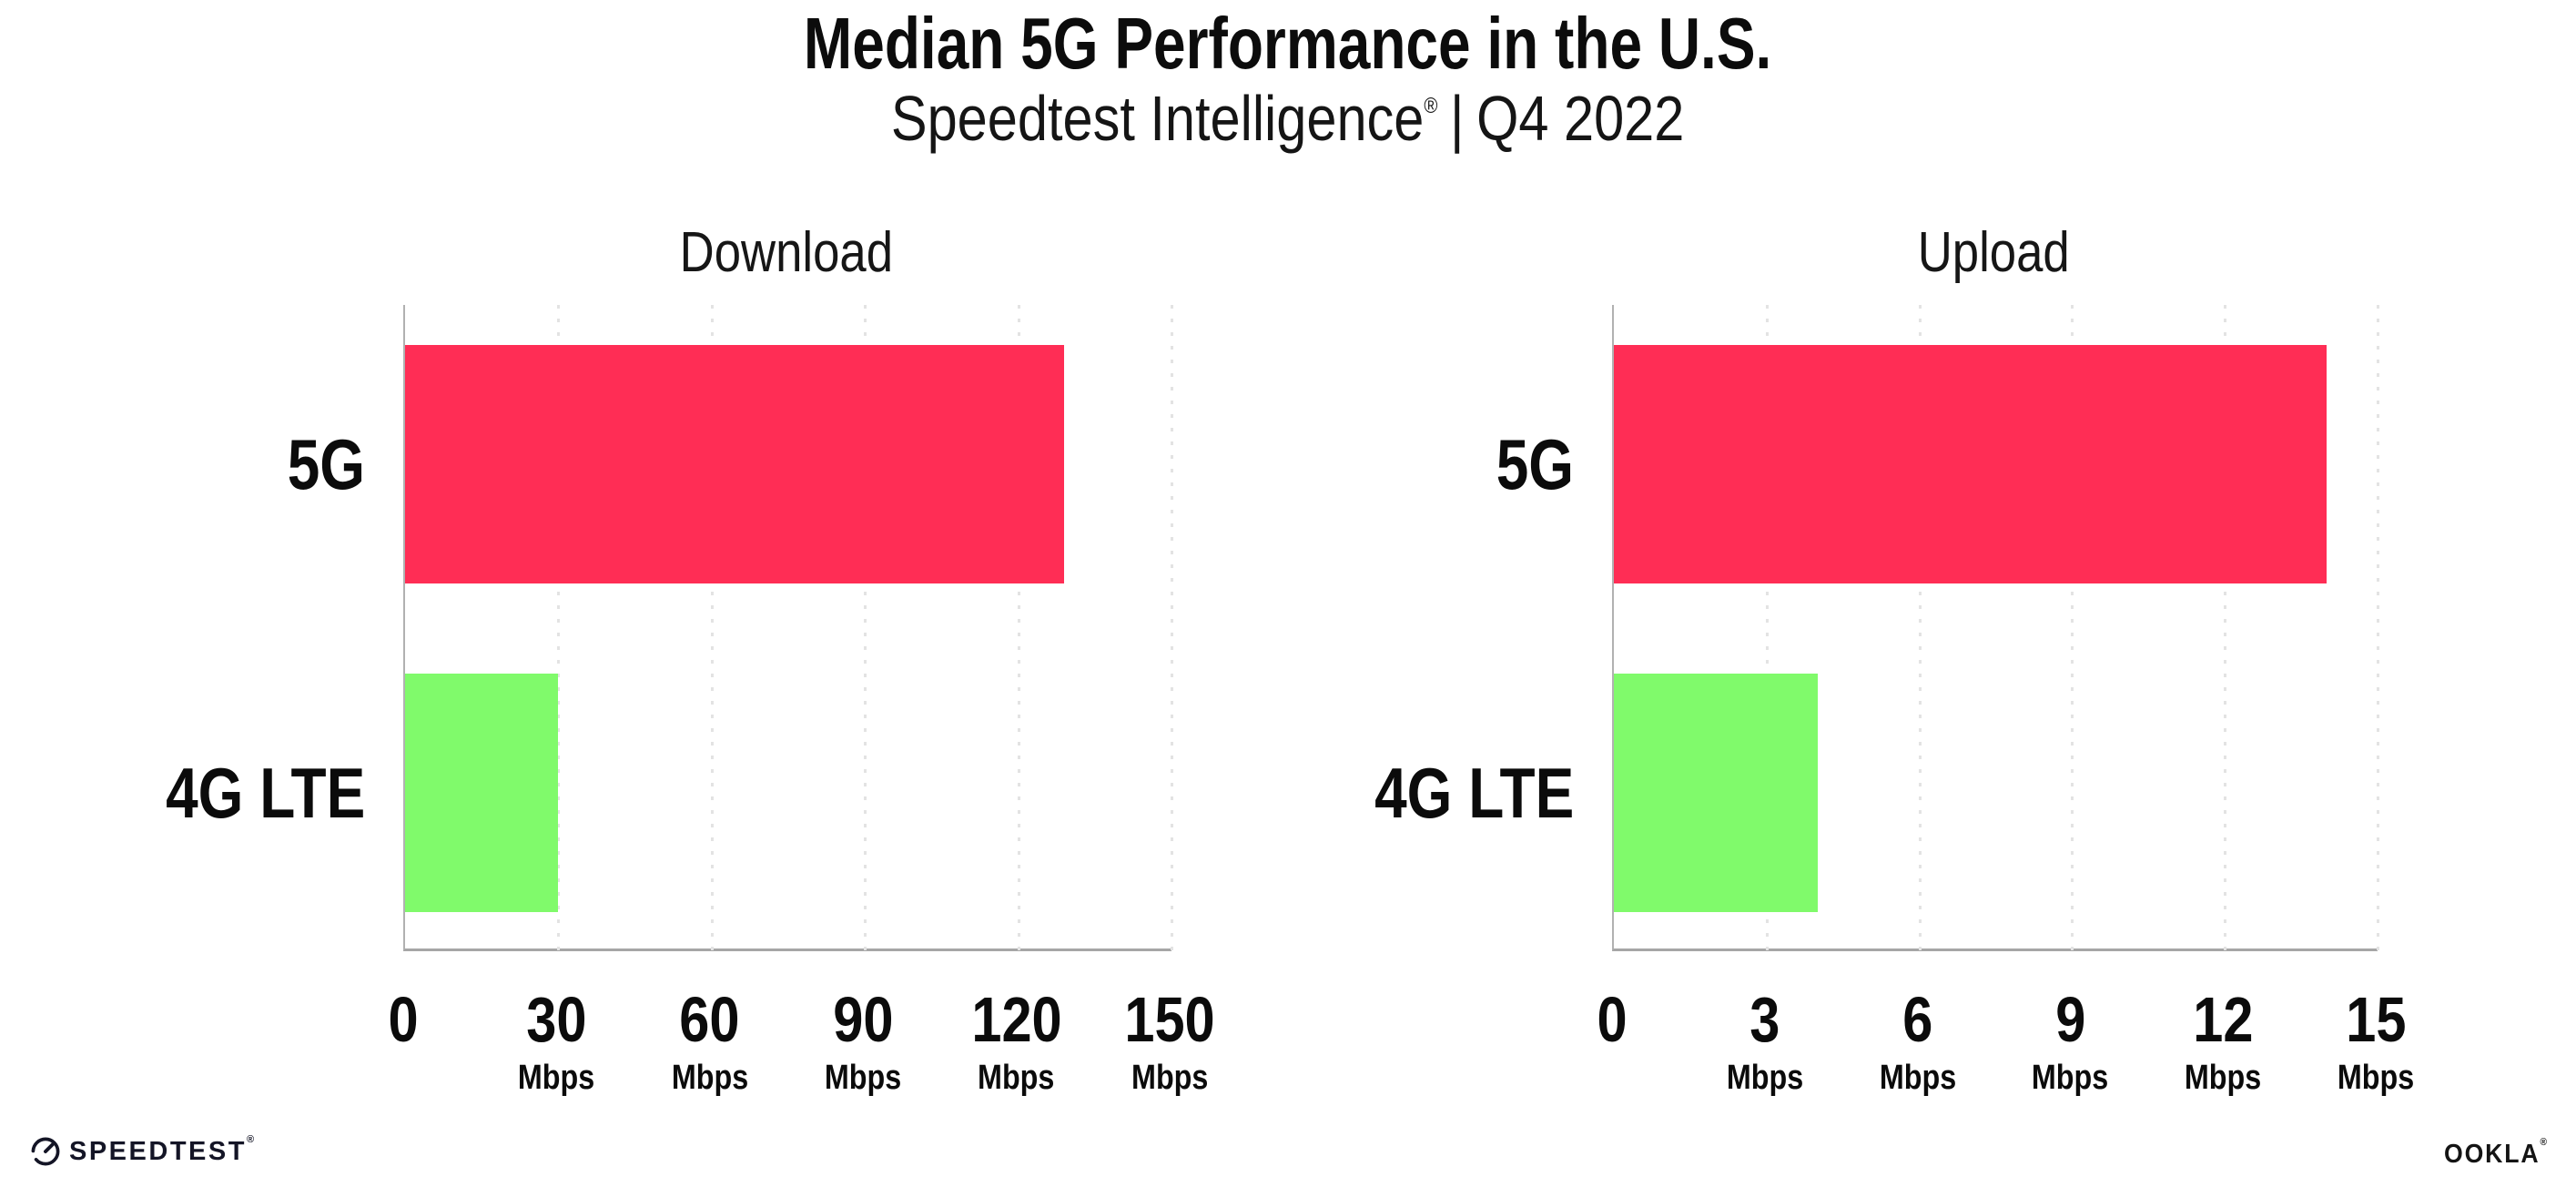 The height and width of the screenshot is (1197, 2576). What do you see at coordinates (786, 253) in the screenshot?
I see `chart-title: Download` at bounding box center [786, 253].